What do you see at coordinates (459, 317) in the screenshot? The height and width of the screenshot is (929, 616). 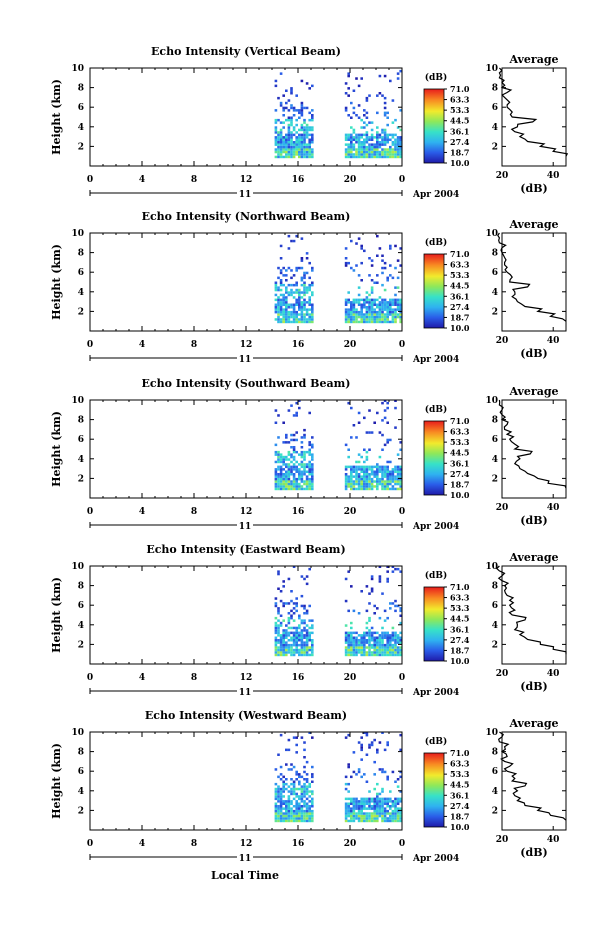 I see `colorbar-tick-label: 18.7` at bounding box center [459, 317].